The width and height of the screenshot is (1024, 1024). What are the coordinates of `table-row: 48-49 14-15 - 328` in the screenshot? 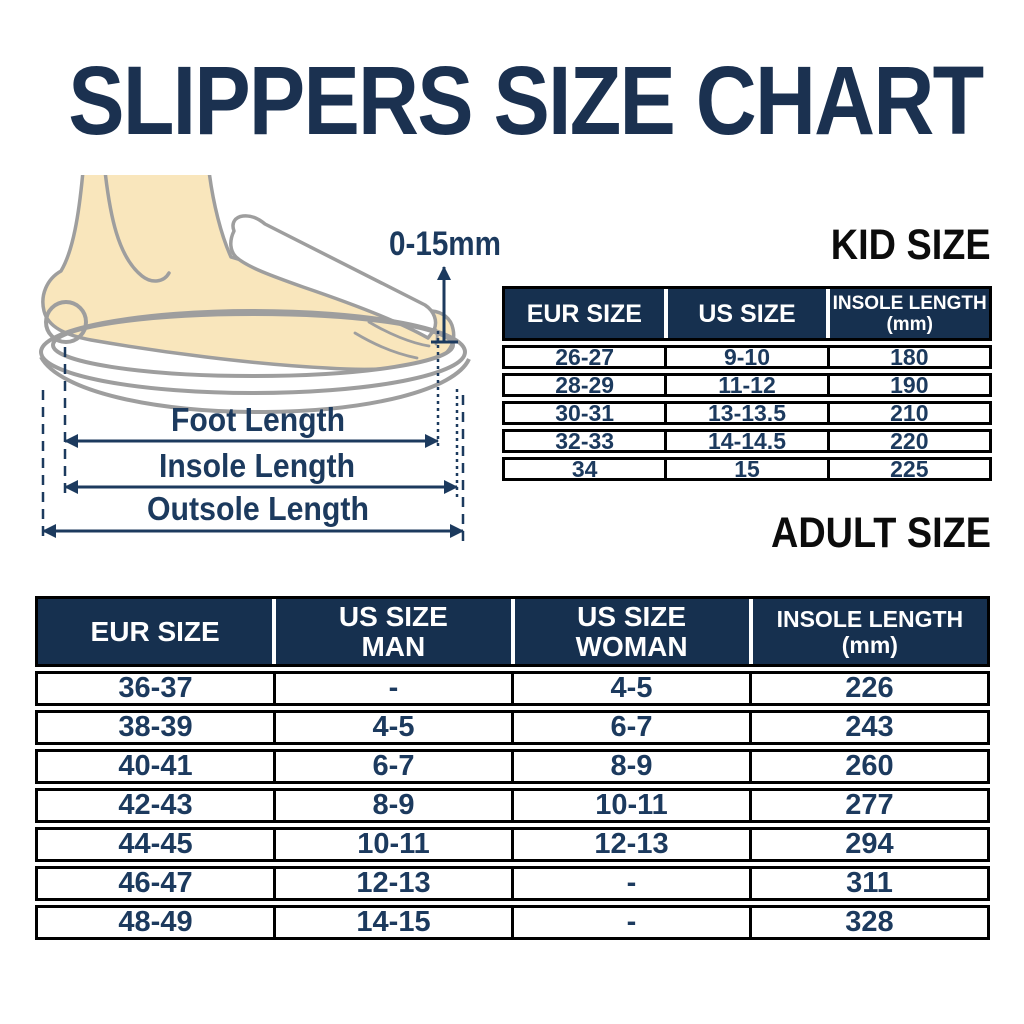 It's located at (512, 922).